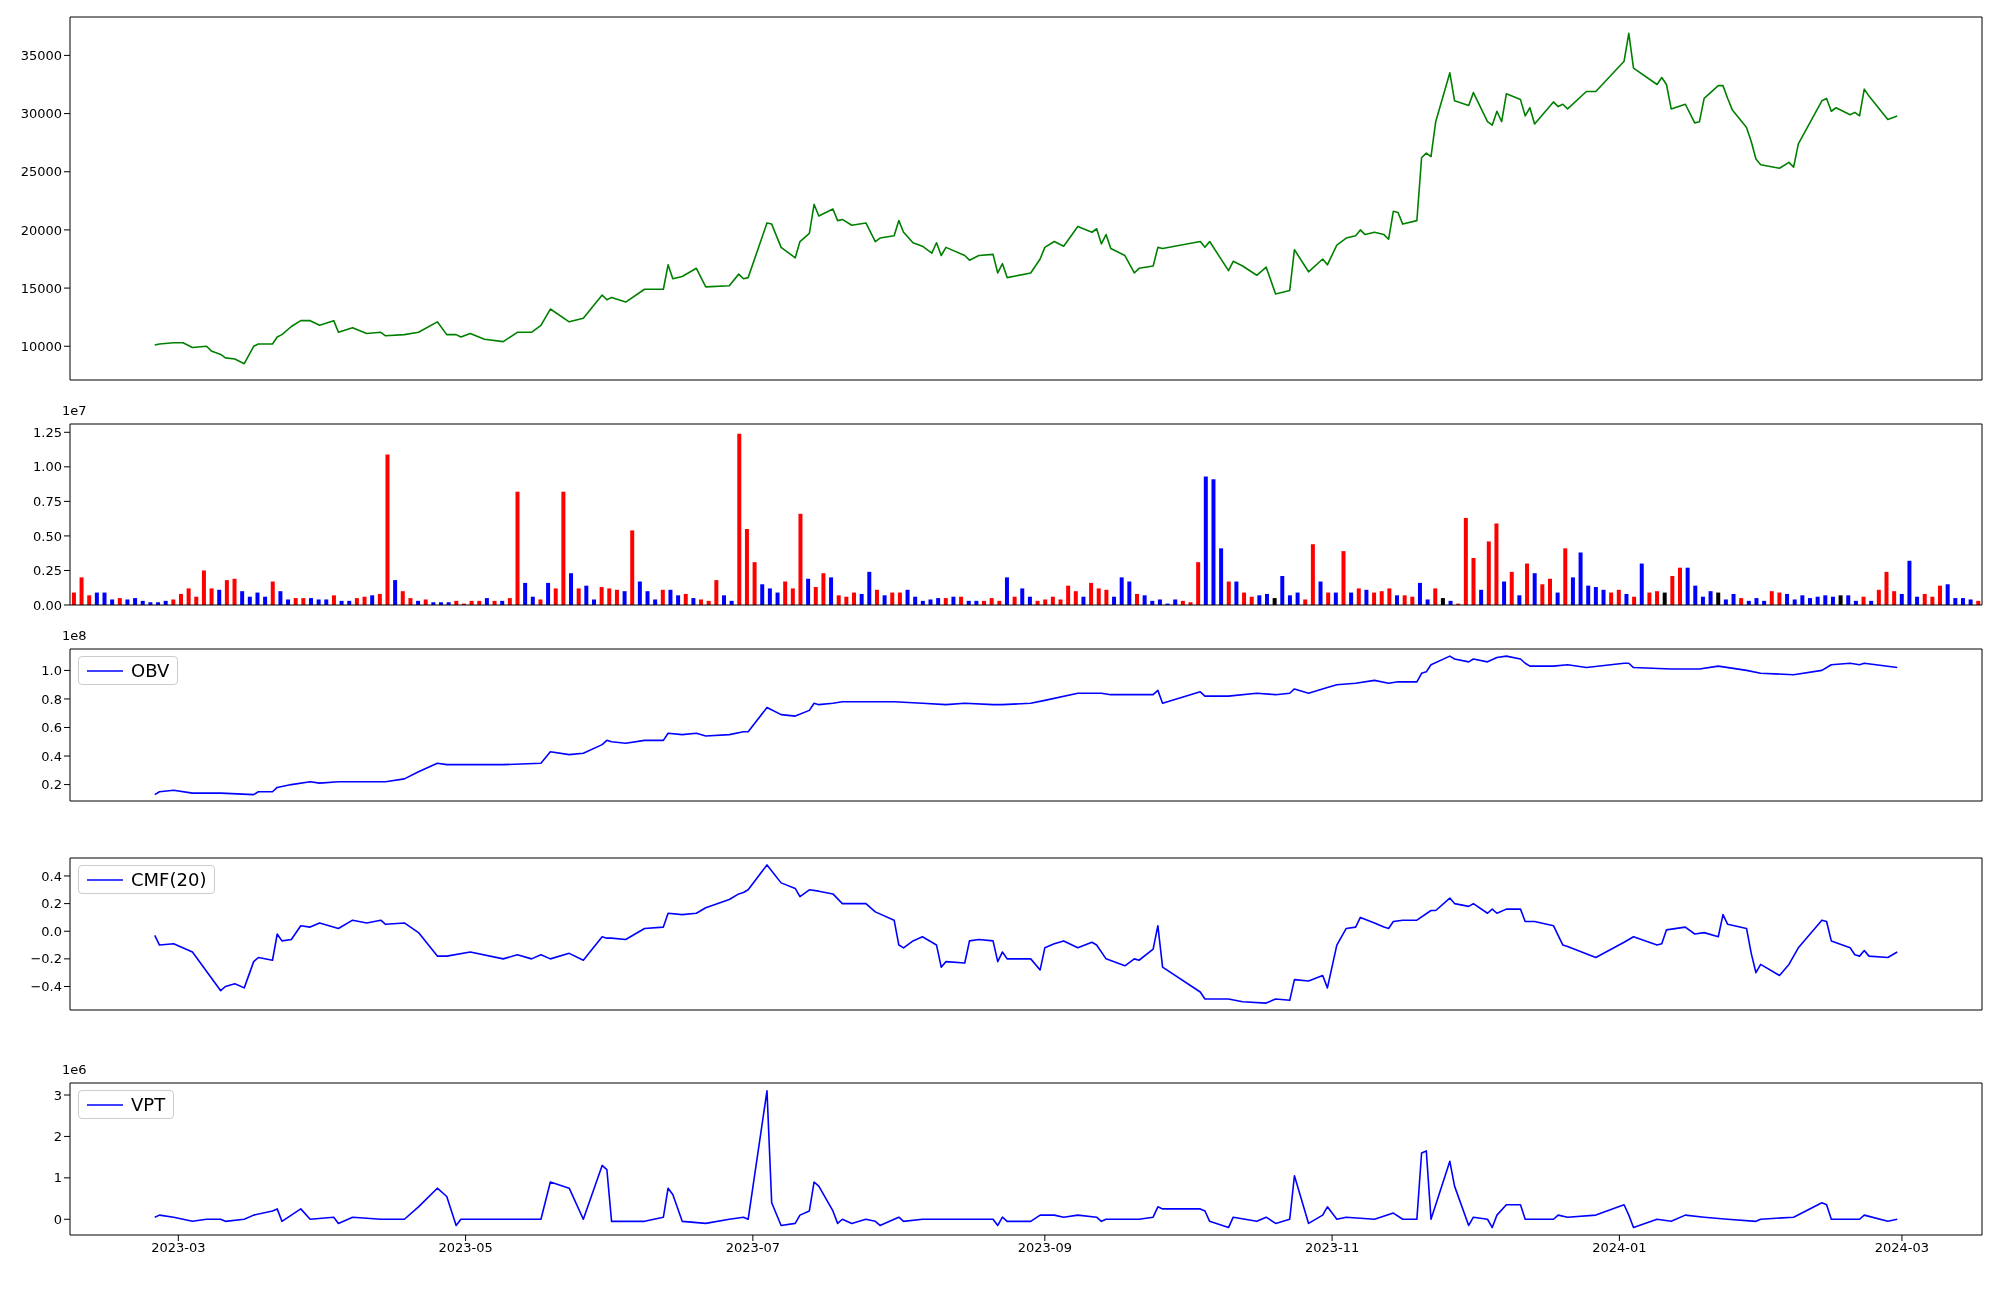 Image resolution: width=2000 pixels, height=1300 pixels. Describe the element at coordinates (47, 501) in the screenshot. I see `y-tick-label: 0.75` at that location.